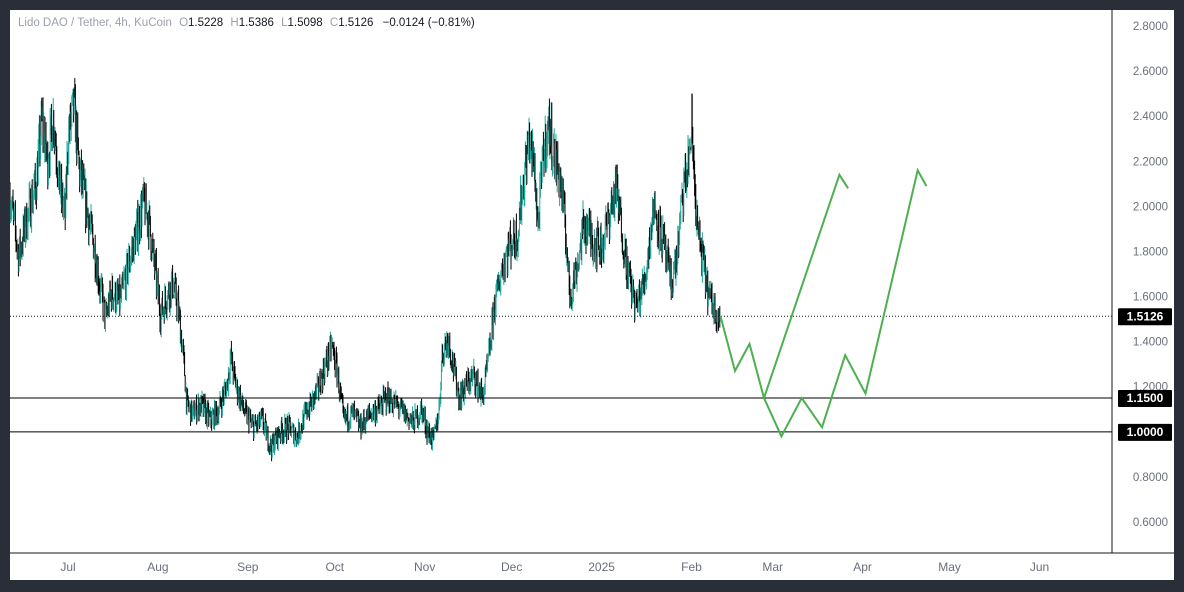 Image resolution: width=1184 pixels, height=592 pixels. Describe the element at coordinates (424, 567) in the screenshot. I see `time-tick-label: Nov` at that location.